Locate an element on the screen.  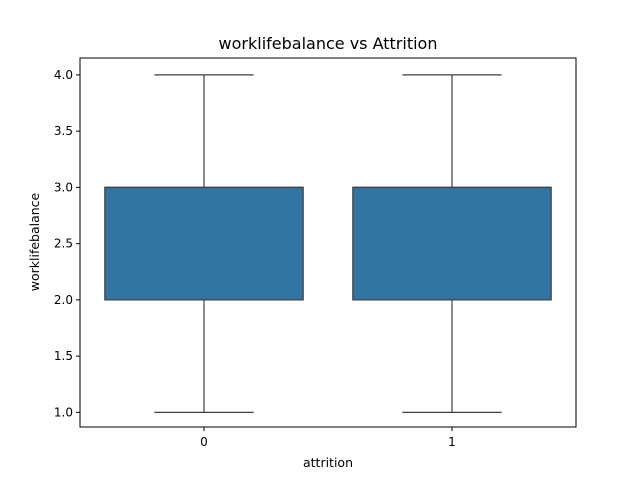
y-axis: 1.0 1.5 2.0 2.5 3.0 3.5 4.0 is located at coordinates (67, 243).